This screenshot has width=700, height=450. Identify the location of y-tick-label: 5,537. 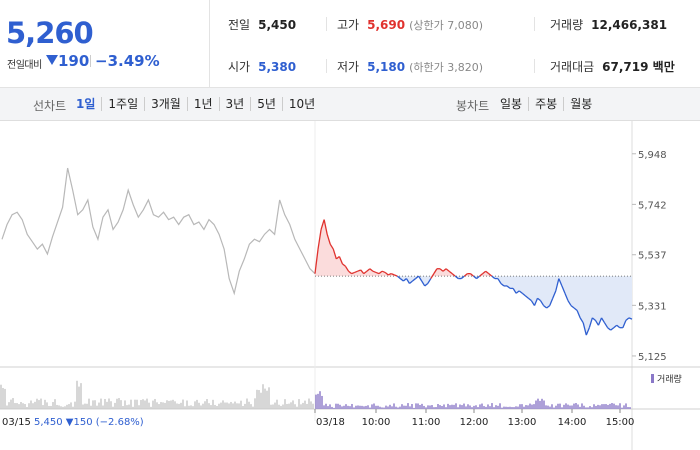
(652, 256).